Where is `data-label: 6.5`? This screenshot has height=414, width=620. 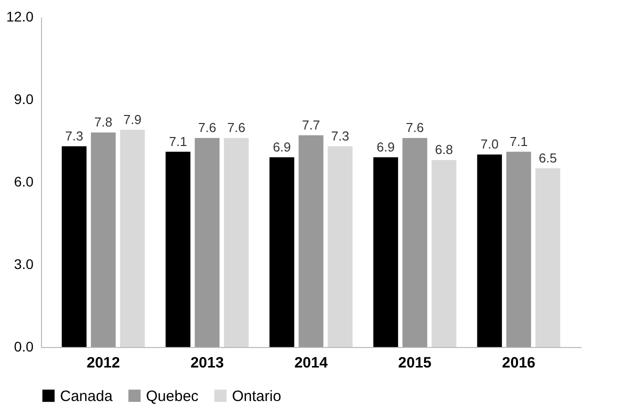 data-label: 6.5 is located at coordinates (547, 158).